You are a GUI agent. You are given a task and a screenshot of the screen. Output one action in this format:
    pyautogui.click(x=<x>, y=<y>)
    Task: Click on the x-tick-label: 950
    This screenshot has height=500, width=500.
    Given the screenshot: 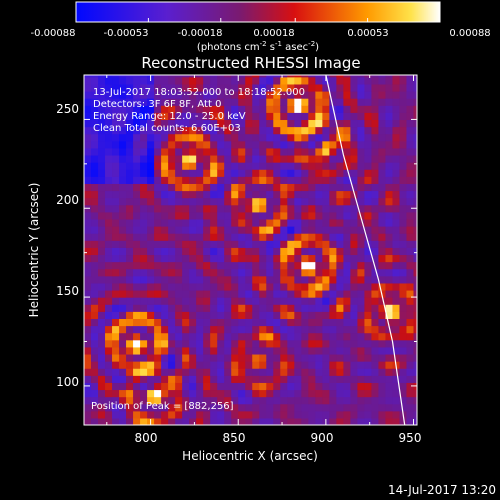 What is the action you would take?
    pyautogui.click(x=410, y=438)
    